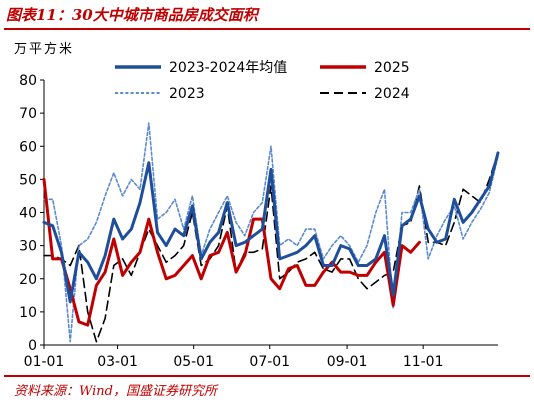 The width and height of the screenshot is (534, 405). I want to click on legend-label-2: 2023, so click(187, 94).